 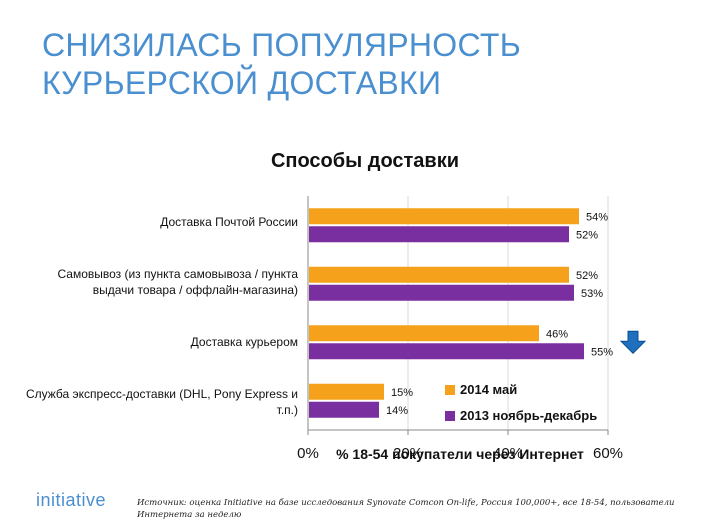 I want to click on data-label-s0-c2: 46%, so click(x=557, y=334).